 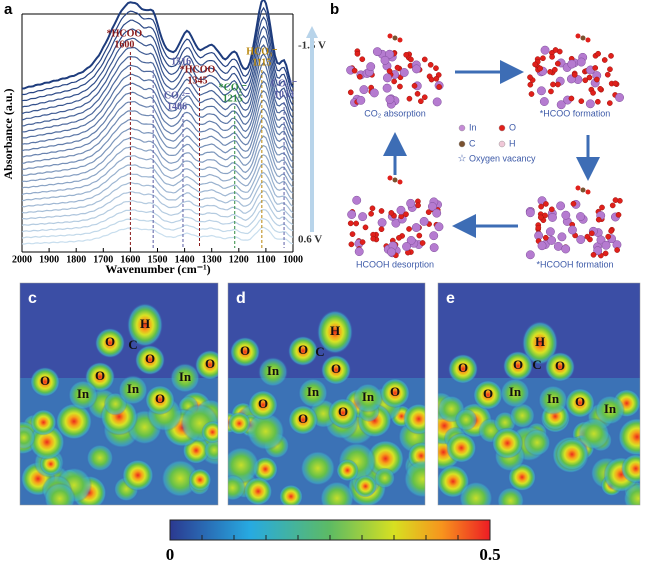 What do you see at coordinates (312, 32) in the screenshot?
I see `potential-arrowhead` at bounding box center [312, 32].